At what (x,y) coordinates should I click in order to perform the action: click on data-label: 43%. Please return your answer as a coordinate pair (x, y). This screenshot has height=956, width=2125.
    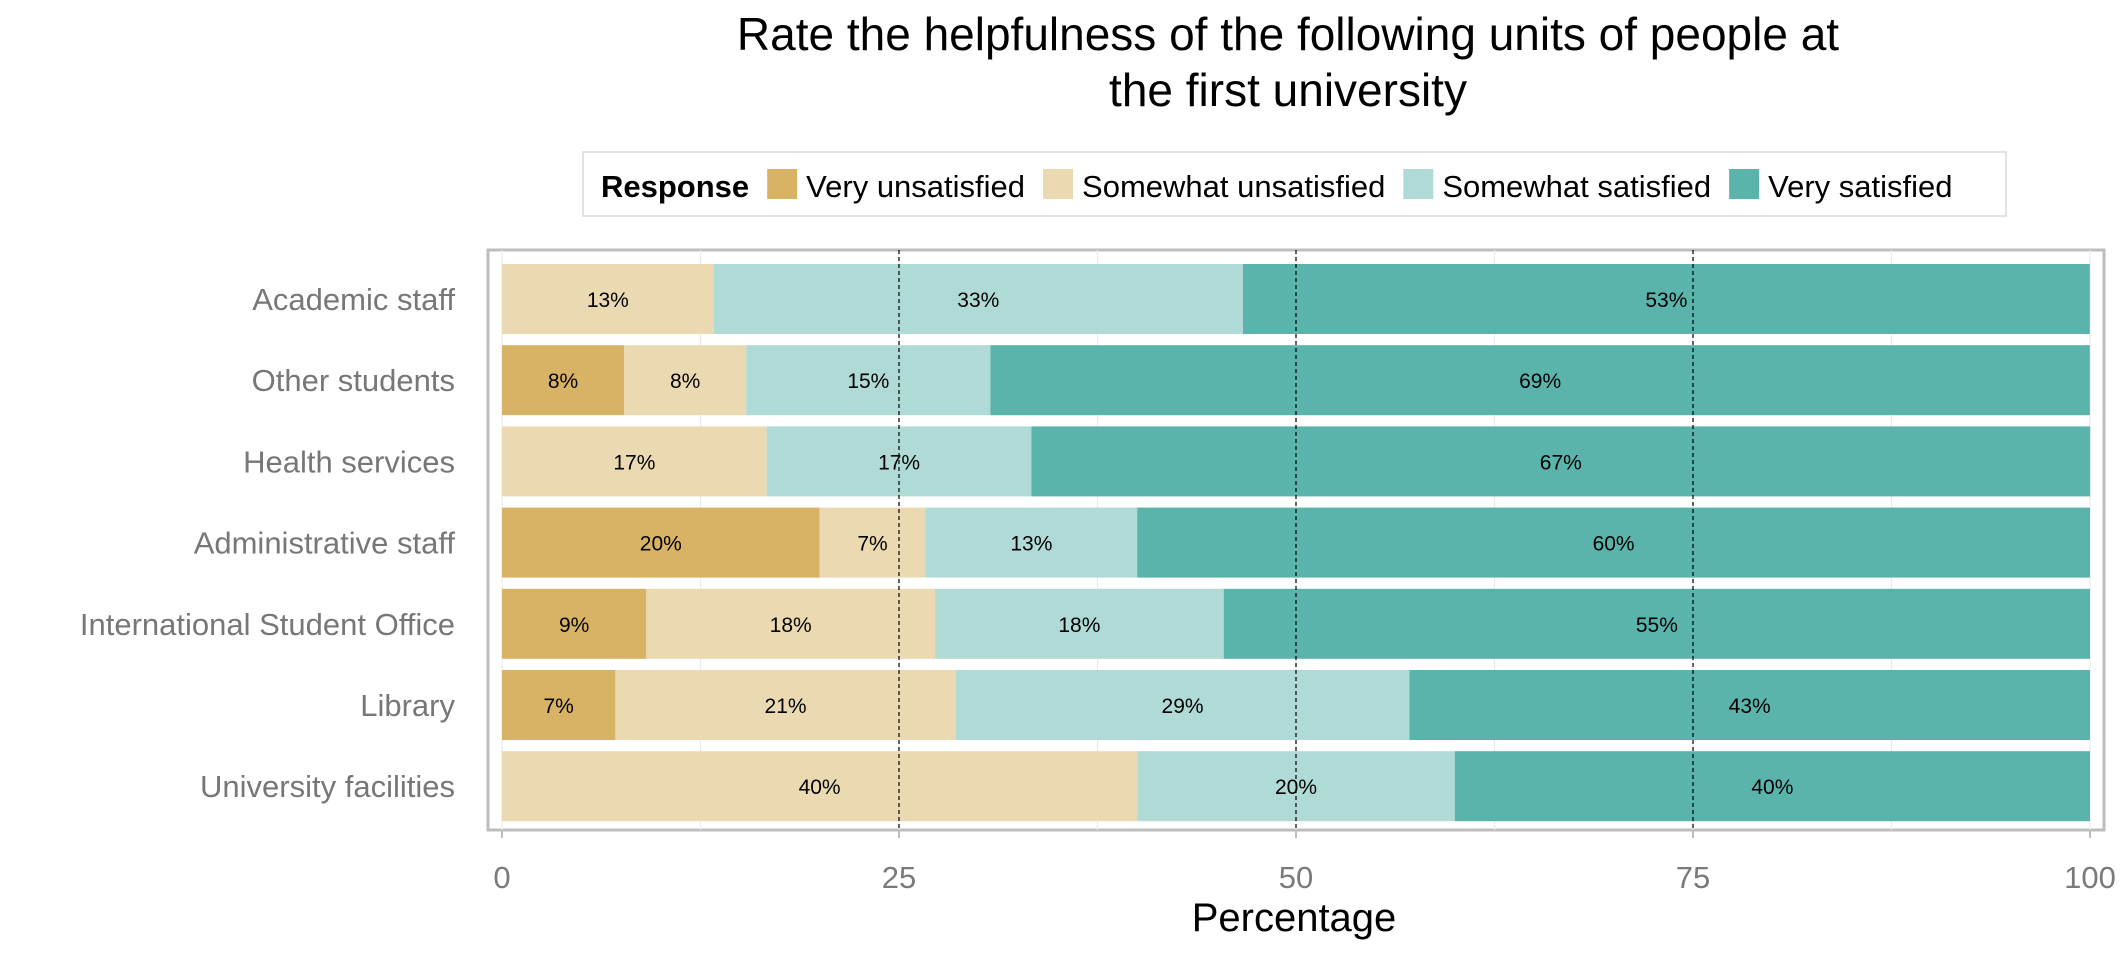
    Looking at the image, I should click on (1750, 706).